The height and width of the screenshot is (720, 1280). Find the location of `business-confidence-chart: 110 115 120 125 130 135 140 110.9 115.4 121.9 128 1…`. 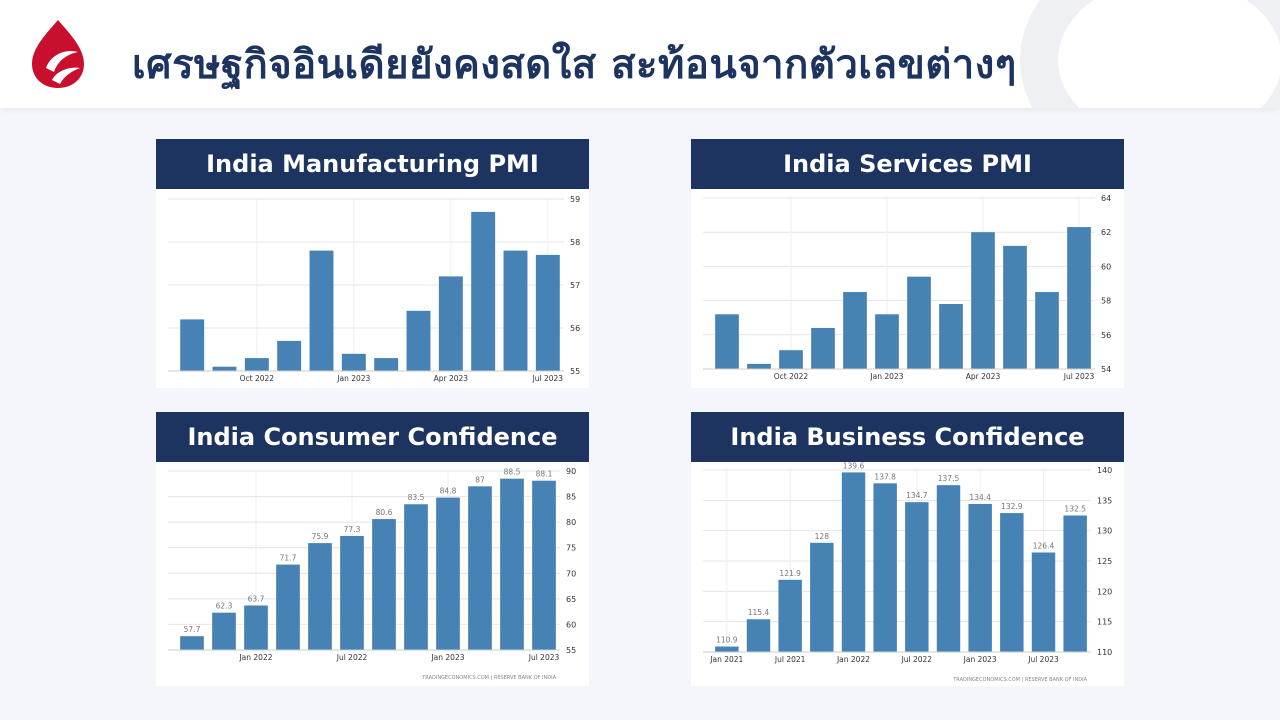

business-confidence-chart: 110 115 120 125 130 135 140 110.9 115.4 121.9 128 1… is located at coordinates (907, 572).